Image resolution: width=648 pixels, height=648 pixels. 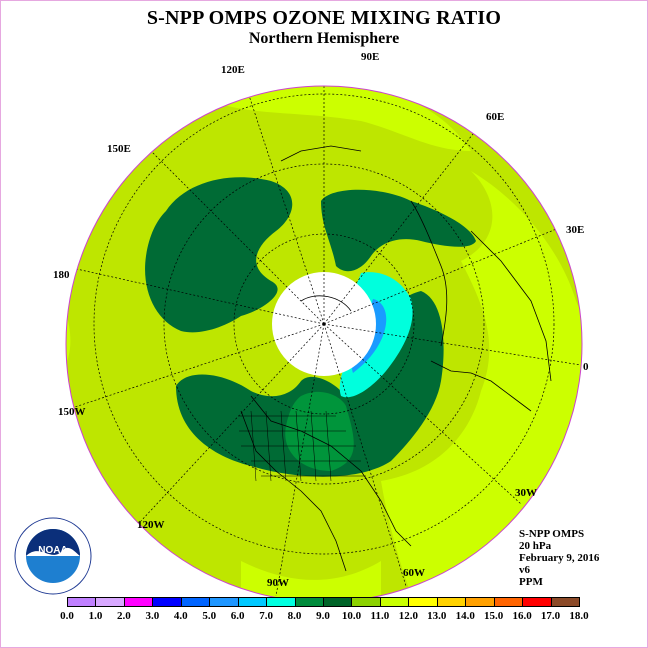 What do you see at coordinates (119, 149) in the screenshot?
I see `lon-label-150e: 150E` at bounding box center [119, 149].